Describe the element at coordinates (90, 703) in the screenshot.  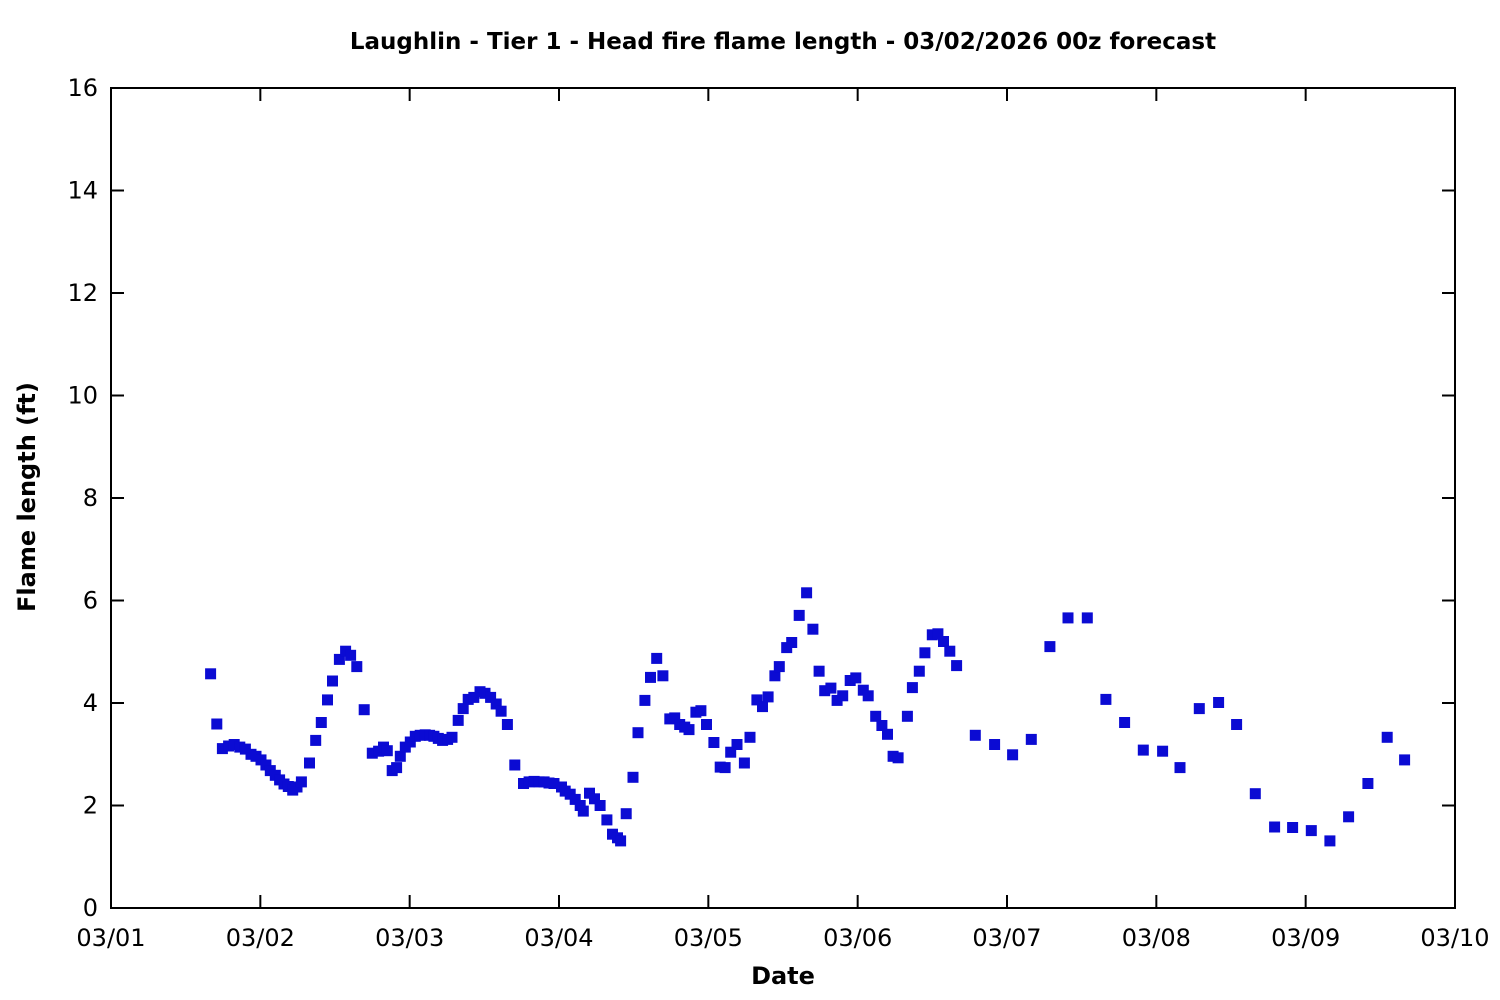
I see `y-tick-label: 4` at that location.